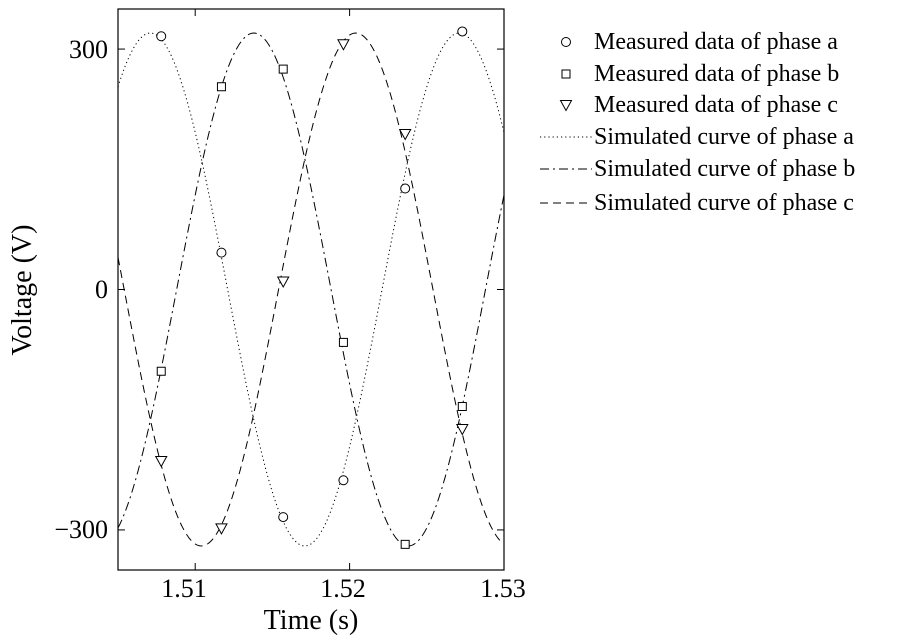 This screenshot has height=642, width=909. I want to click on legend-label: Simulated curve of phase c, so click(724, 203).